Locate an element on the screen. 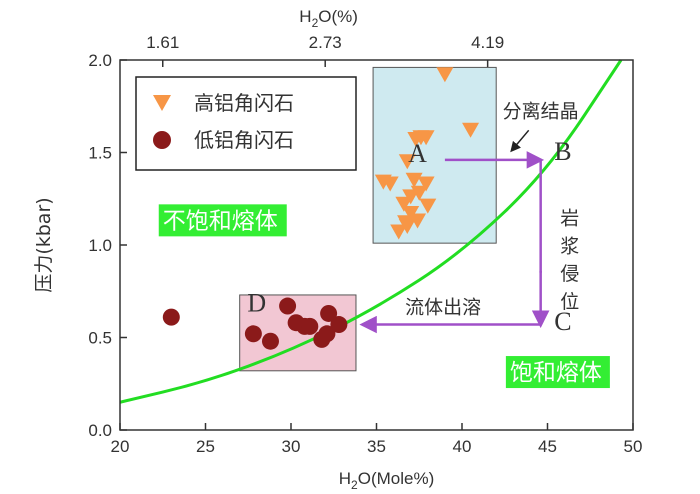 The height and width of the screenshot is (494, 700). annotation-3: 侵 is located at coordinates (569, 274).